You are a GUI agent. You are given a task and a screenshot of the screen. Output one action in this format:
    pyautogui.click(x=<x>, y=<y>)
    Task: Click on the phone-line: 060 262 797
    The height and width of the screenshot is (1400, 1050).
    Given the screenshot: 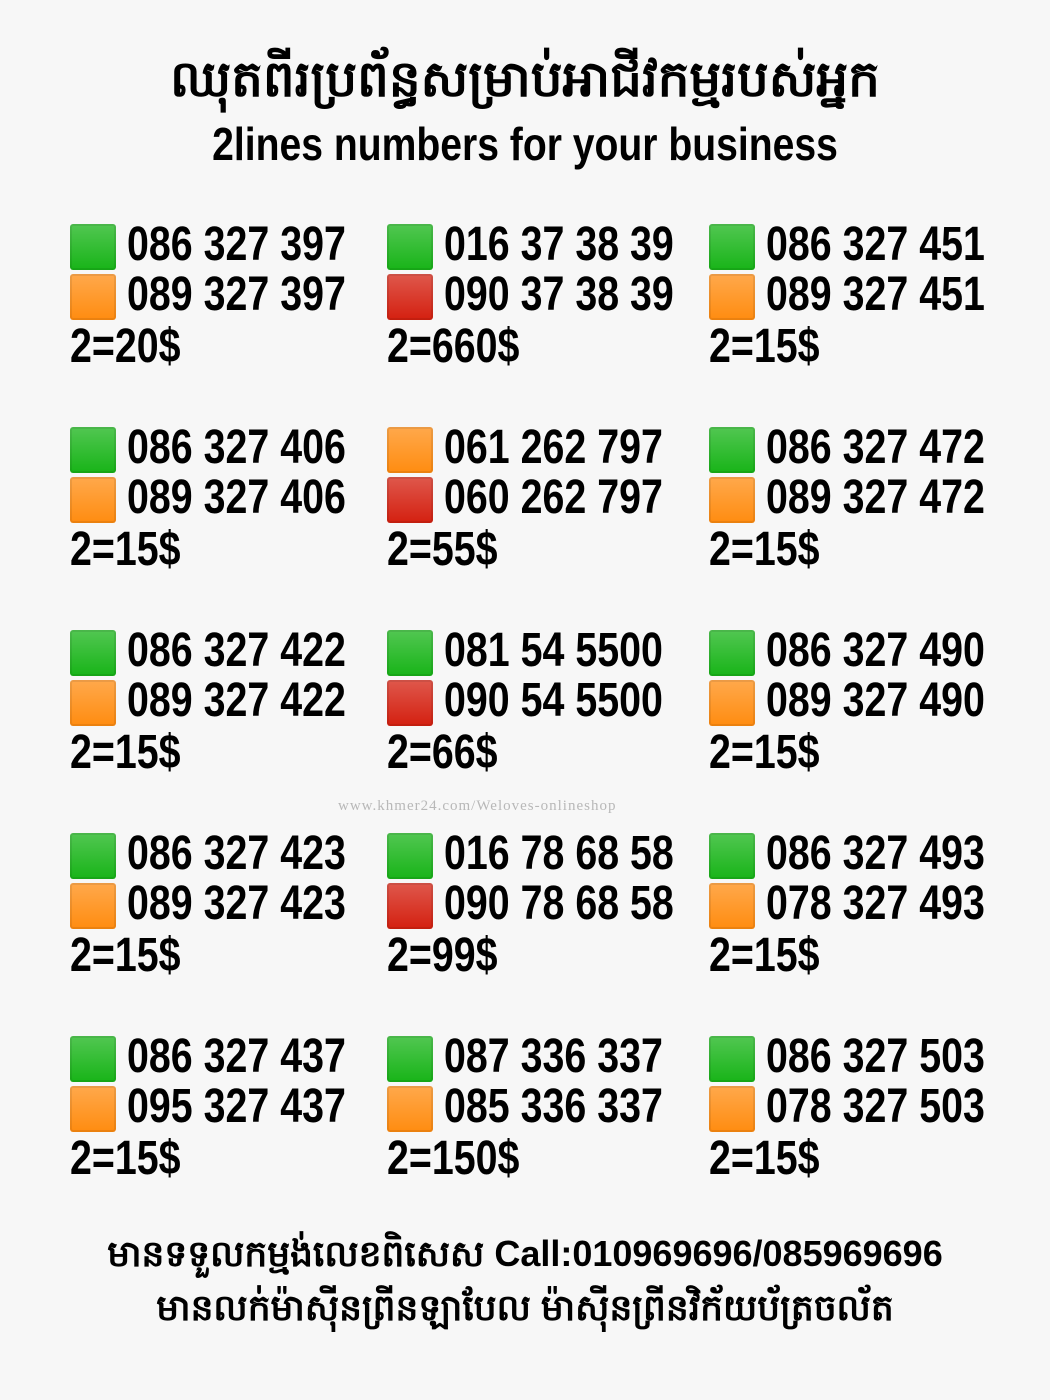 What is the action you would take?
    pyautogui.click(x=525, y=499)
    